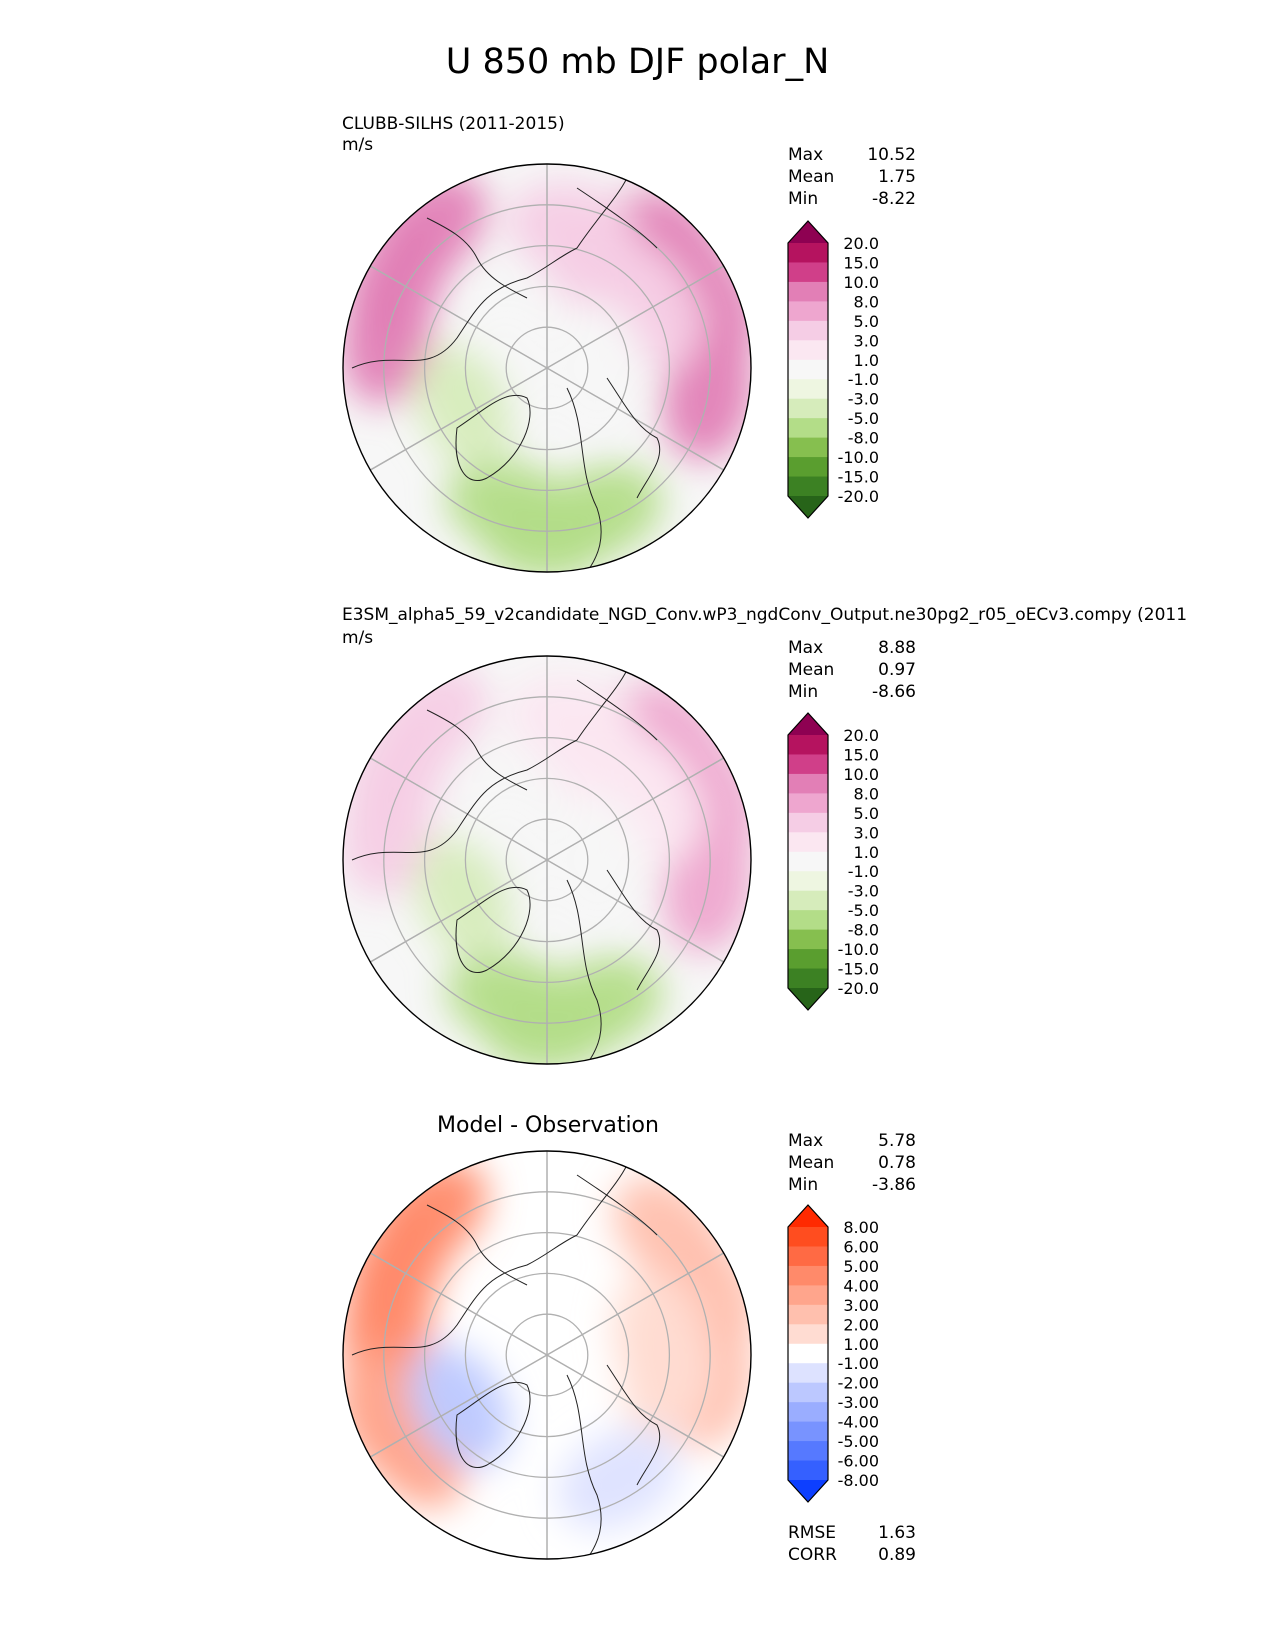 The height and width of the screenshot is (1650, 1275). I want to click on panel2-units: m/s, so click(358, 638).